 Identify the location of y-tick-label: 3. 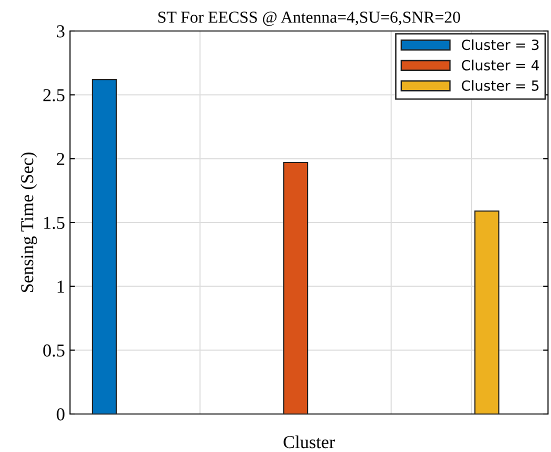
(60, 31).